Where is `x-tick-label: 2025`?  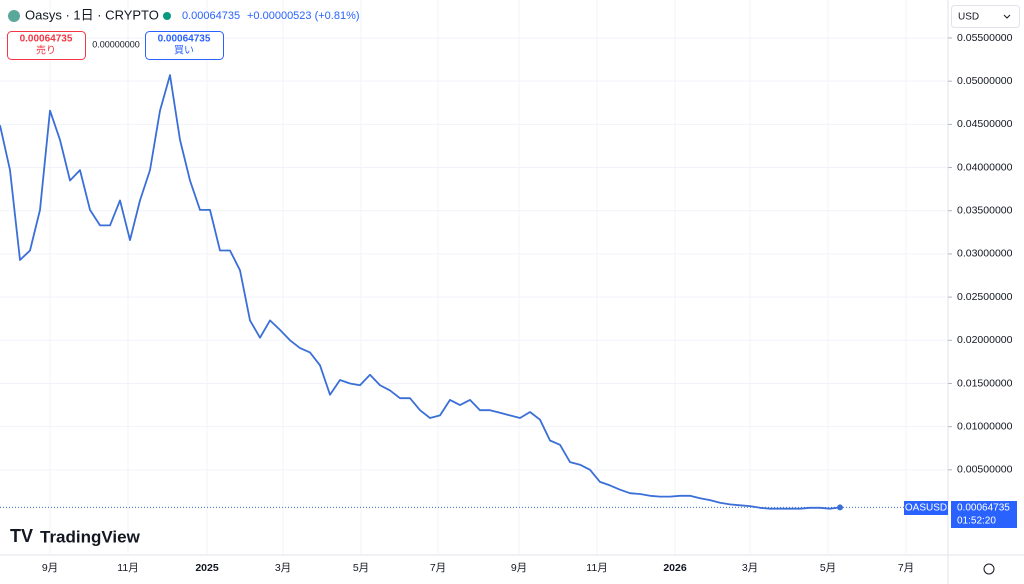 x-tick-label: 2025 is located at coordinates (207, 568).